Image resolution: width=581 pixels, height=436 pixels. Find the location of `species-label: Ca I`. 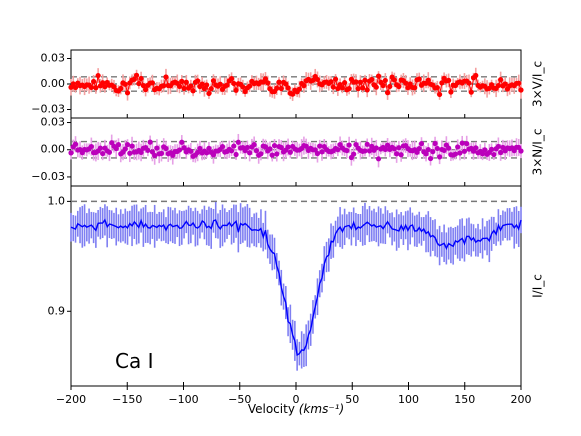

species-label: Ca I is located at coordinates (134, 361).